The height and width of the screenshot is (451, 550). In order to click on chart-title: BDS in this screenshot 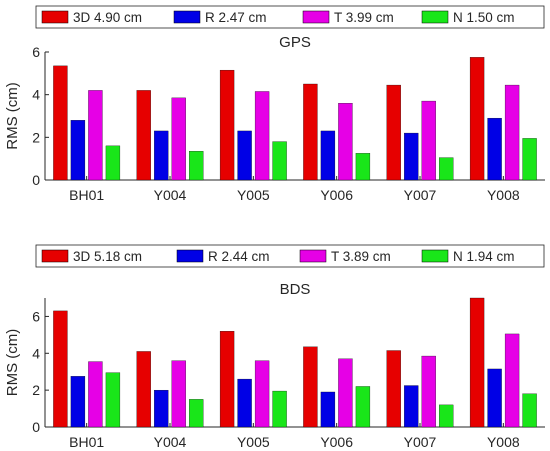, I will do `click(295, 289)`.